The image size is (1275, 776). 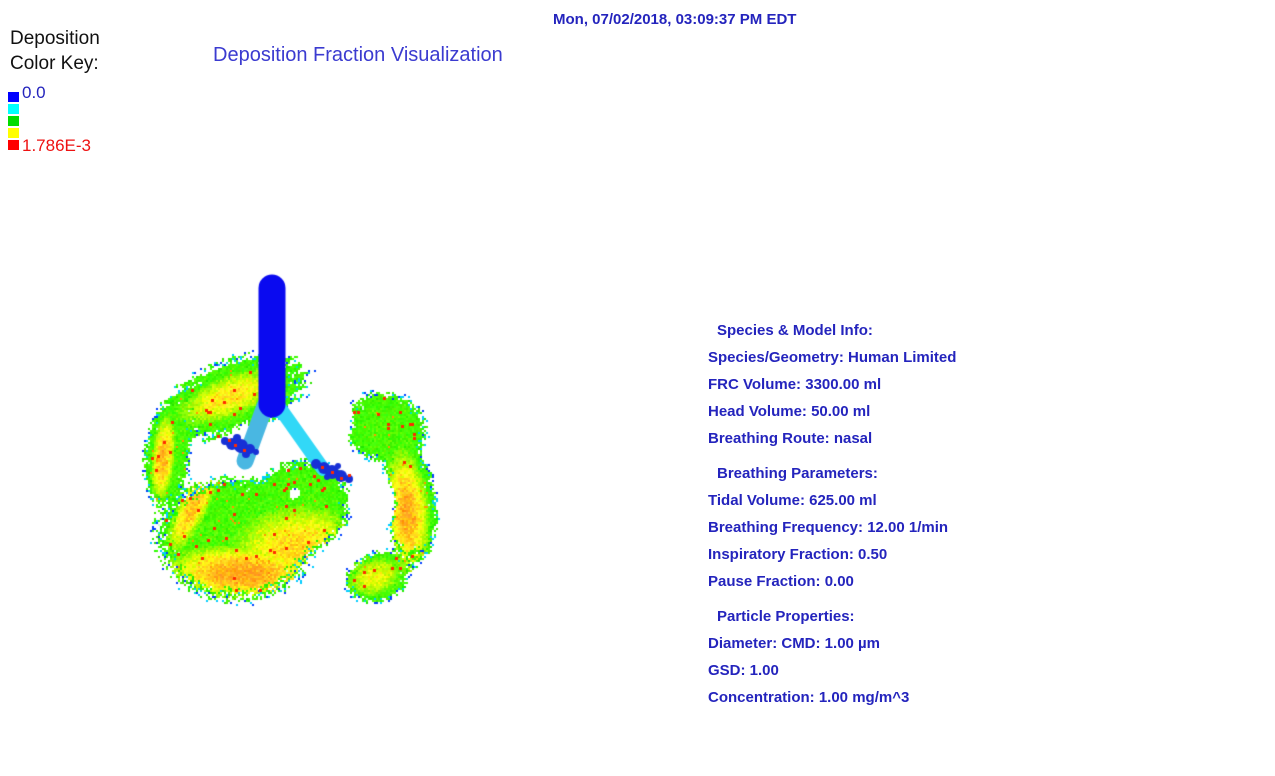 What do you see at coordinates (828, 527) in the screenshot?
I see `info-line: Breathing Frequency: 12.00 1/min` at bounding box center [828, 527].